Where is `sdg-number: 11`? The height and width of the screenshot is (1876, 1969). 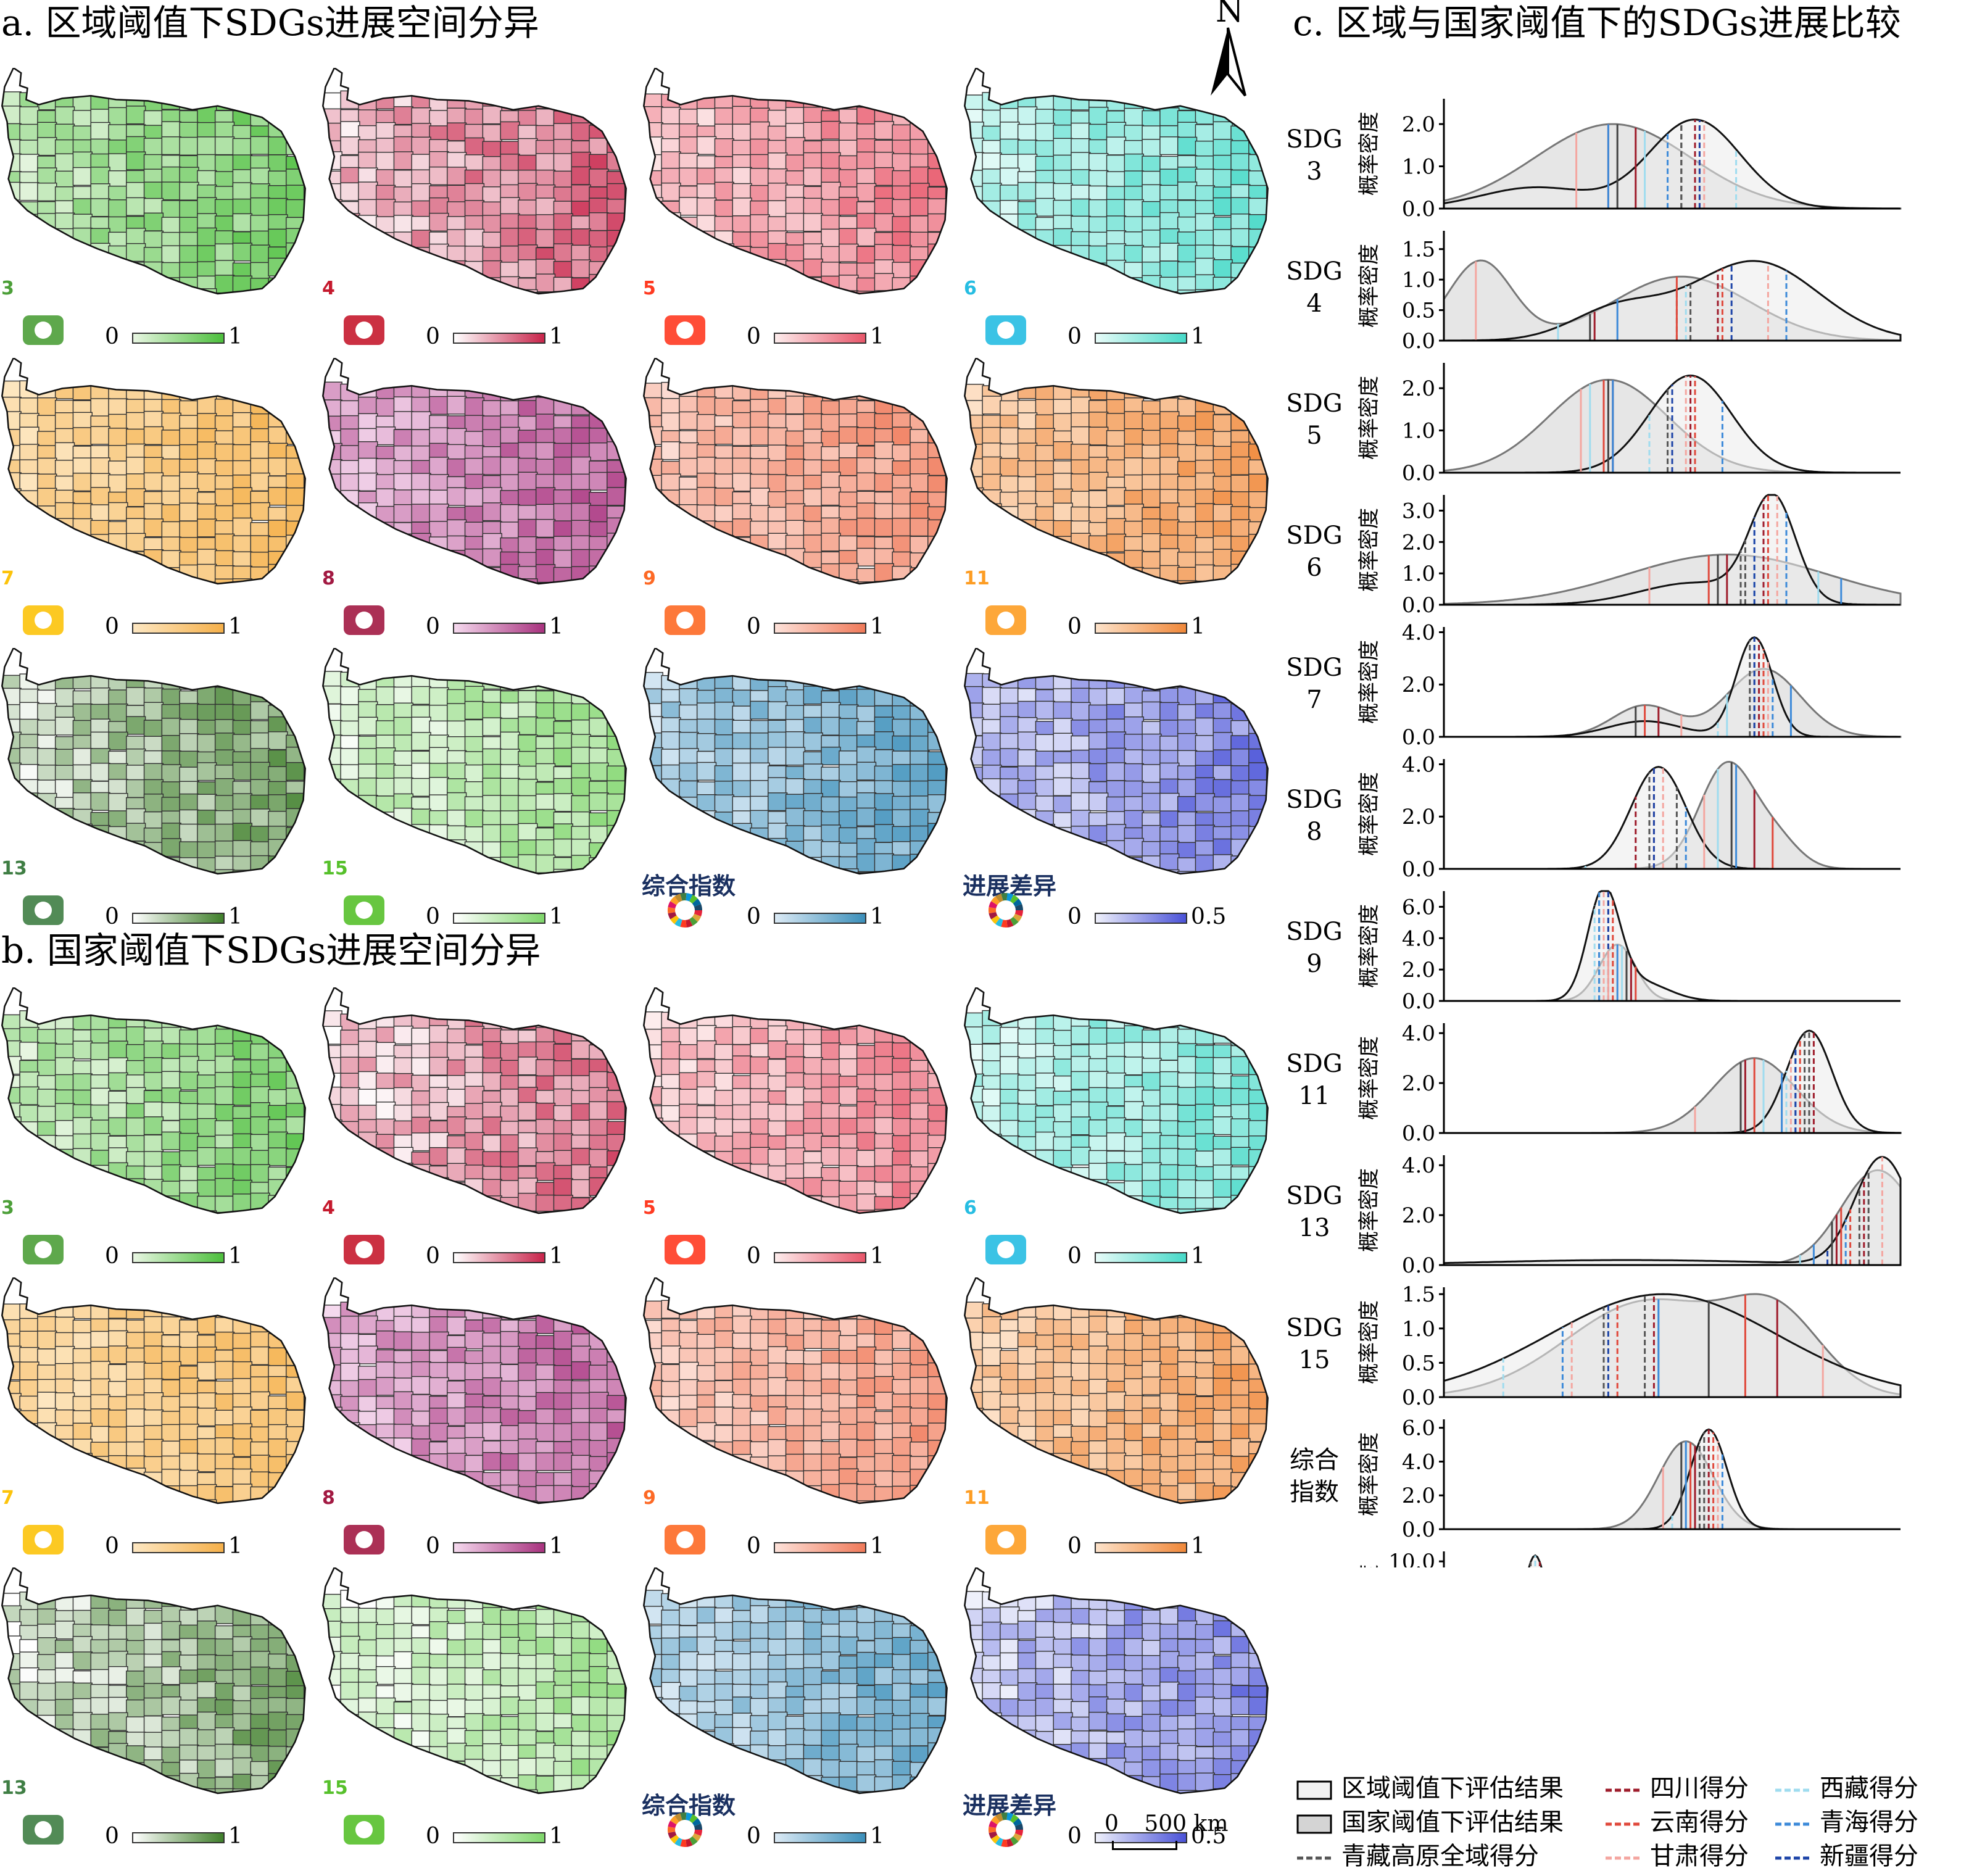 sdg-number: 11 is located at coordinates (977, 1498).